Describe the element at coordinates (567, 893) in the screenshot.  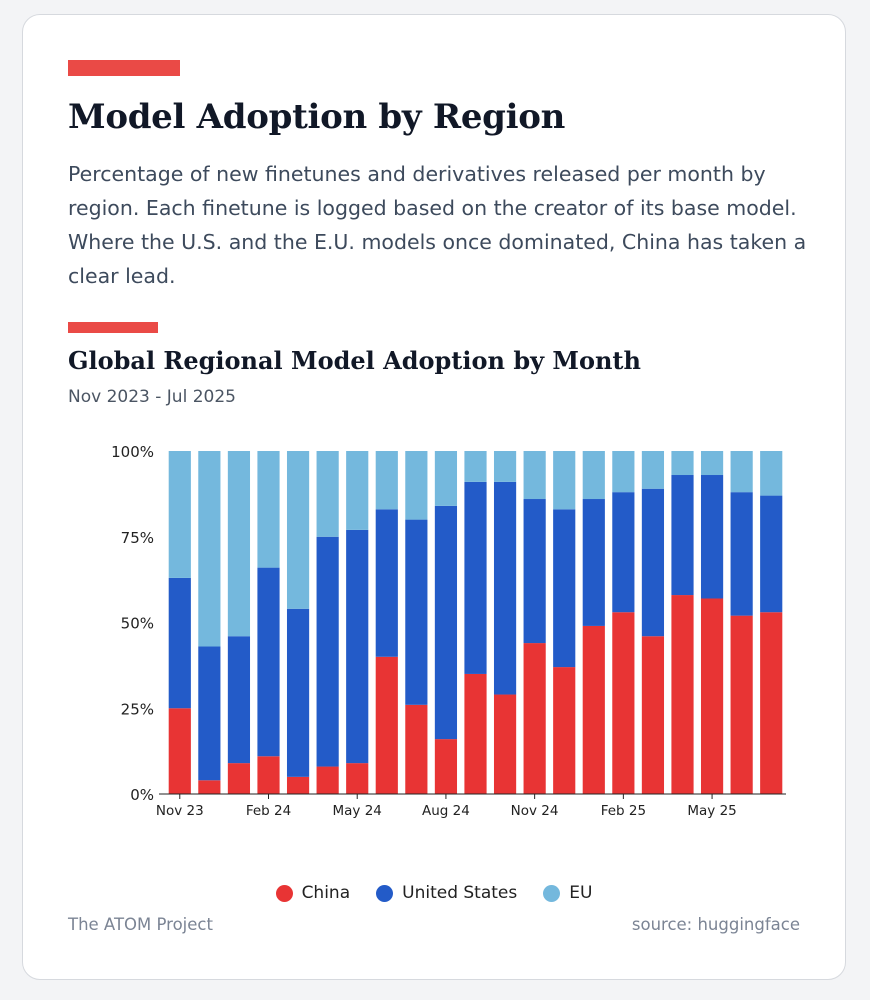
I see `legend-item-eu: EU` at that location.